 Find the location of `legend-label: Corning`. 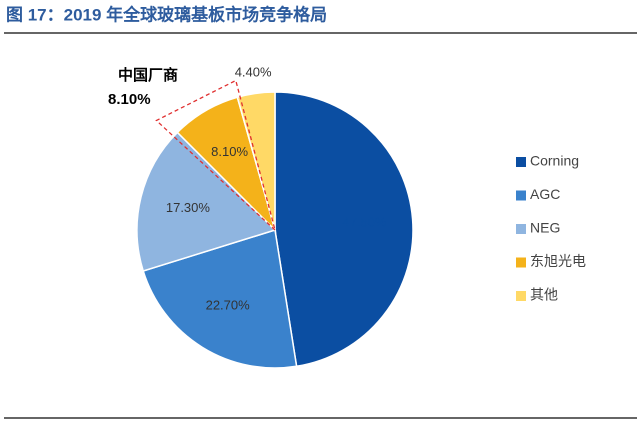

legend-label: Corning is located at coordinates (554, 161).